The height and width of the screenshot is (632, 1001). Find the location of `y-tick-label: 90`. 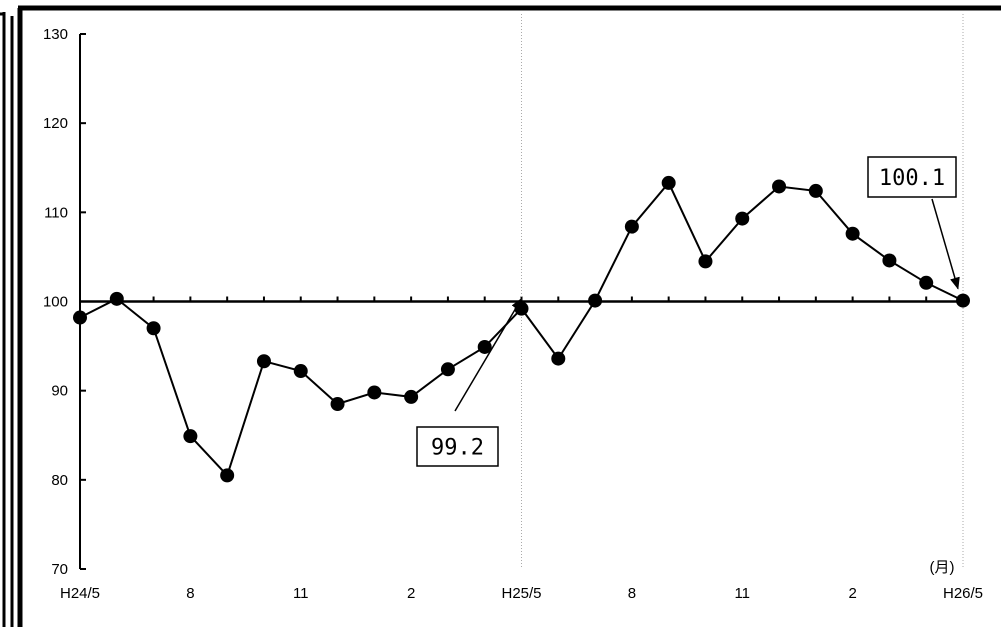

y-tick-label: 90 is located at coordinates (59, 391).